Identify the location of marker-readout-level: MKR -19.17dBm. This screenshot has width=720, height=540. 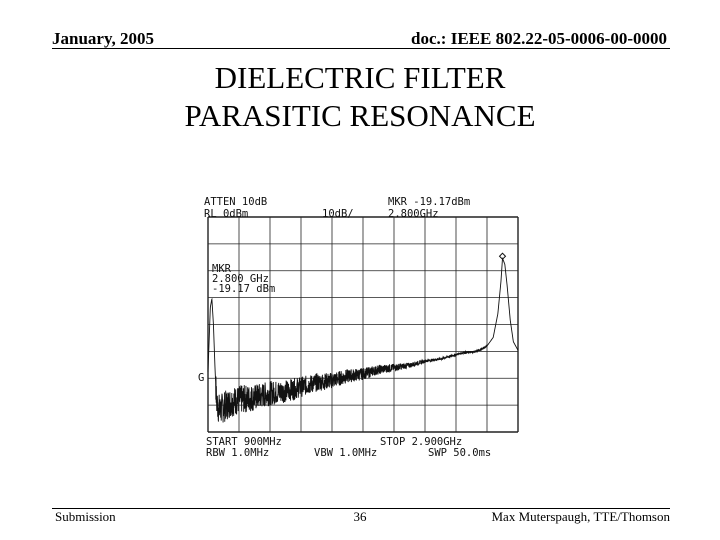
(429, 202).